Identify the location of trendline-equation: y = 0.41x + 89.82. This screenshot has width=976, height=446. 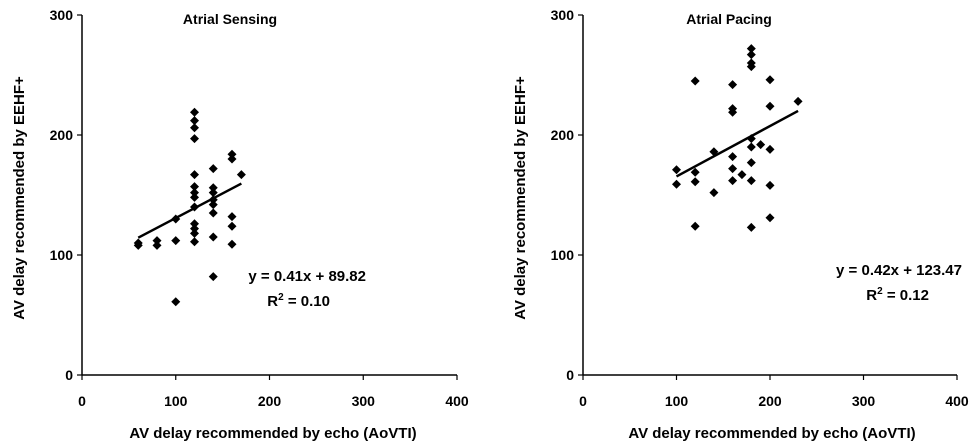
(307, 276).